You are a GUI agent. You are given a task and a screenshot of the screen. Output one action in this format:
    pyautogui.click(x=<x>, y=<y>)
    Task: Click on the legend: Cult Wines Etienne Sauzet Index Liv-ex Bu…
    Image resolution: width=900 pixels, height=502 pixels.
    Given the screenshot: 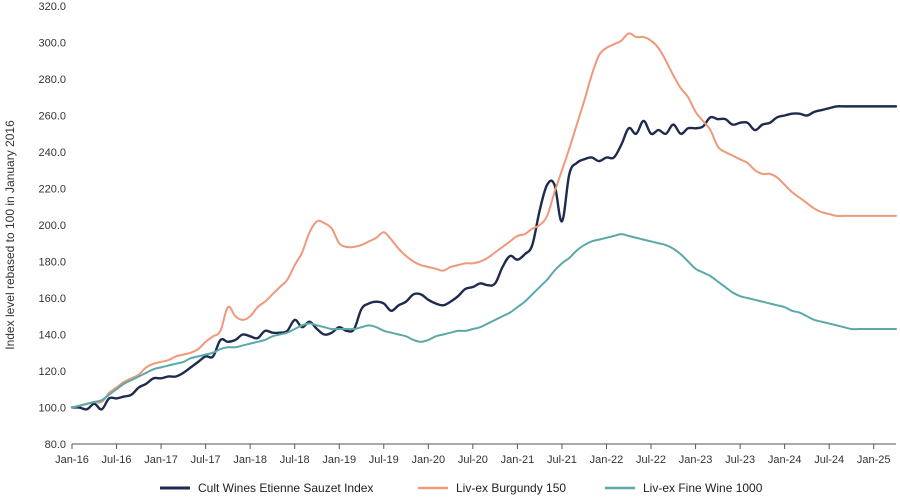 What is the action you would take?
    pyautogui.click(x=461, y=488)
    